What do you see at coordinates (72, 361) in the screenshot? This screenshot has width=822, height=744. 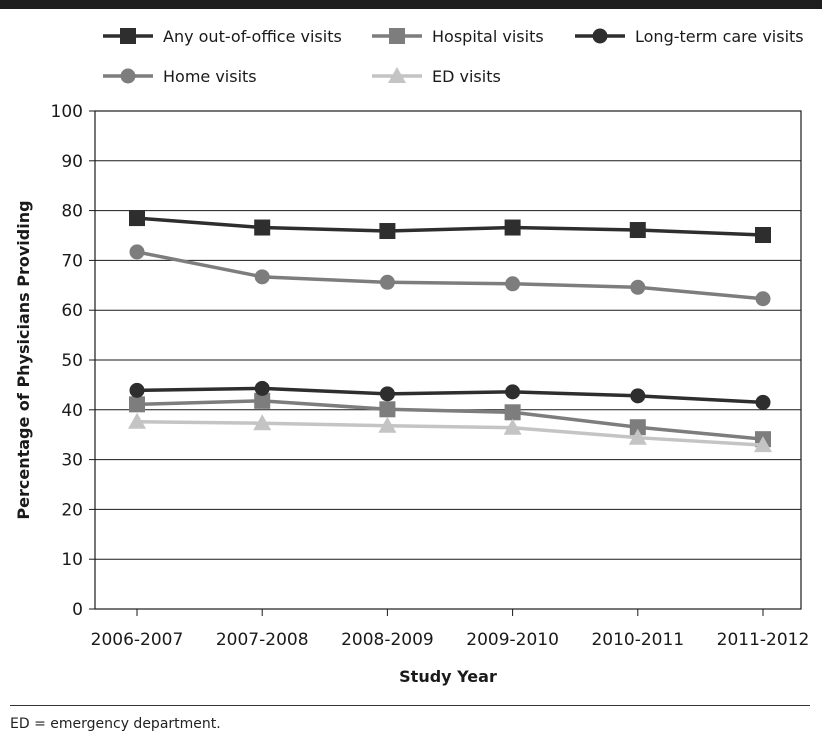 I see `y-tick-label: 50` at bounding box center [72, 361].